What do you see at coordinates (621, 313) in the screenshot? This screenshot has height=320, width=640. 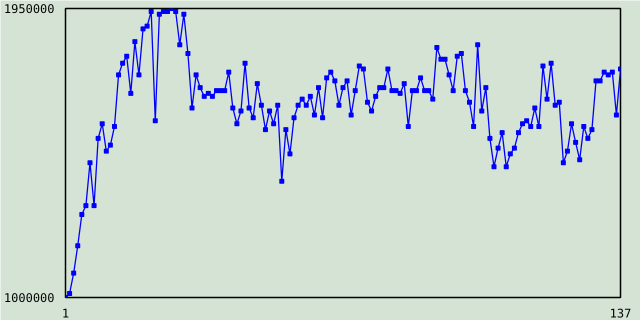 I see `x-tick-label: 137` at bounding box center [621, 313].